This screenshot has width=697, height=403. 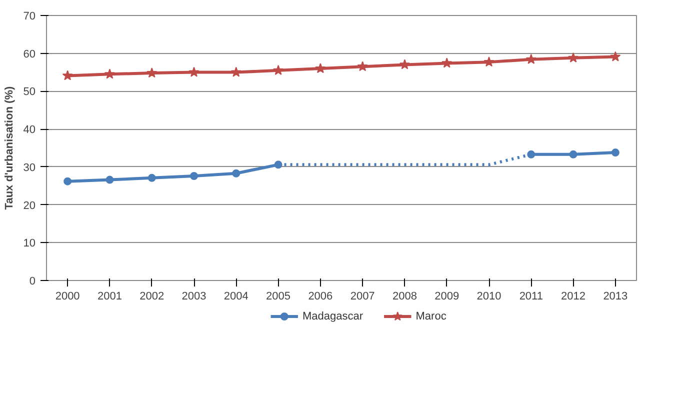 What do you see at coordinates (531, 296) in the screenshot?
I see `x-tick-label: 2011` at bounding box center [531, 296].